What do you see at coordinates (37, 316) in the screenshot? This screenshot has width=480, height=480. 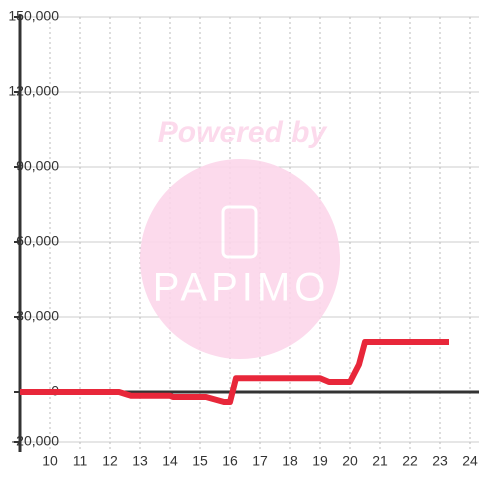 I see `y-tick-label: 30,000` at bounding box center [37, 316].